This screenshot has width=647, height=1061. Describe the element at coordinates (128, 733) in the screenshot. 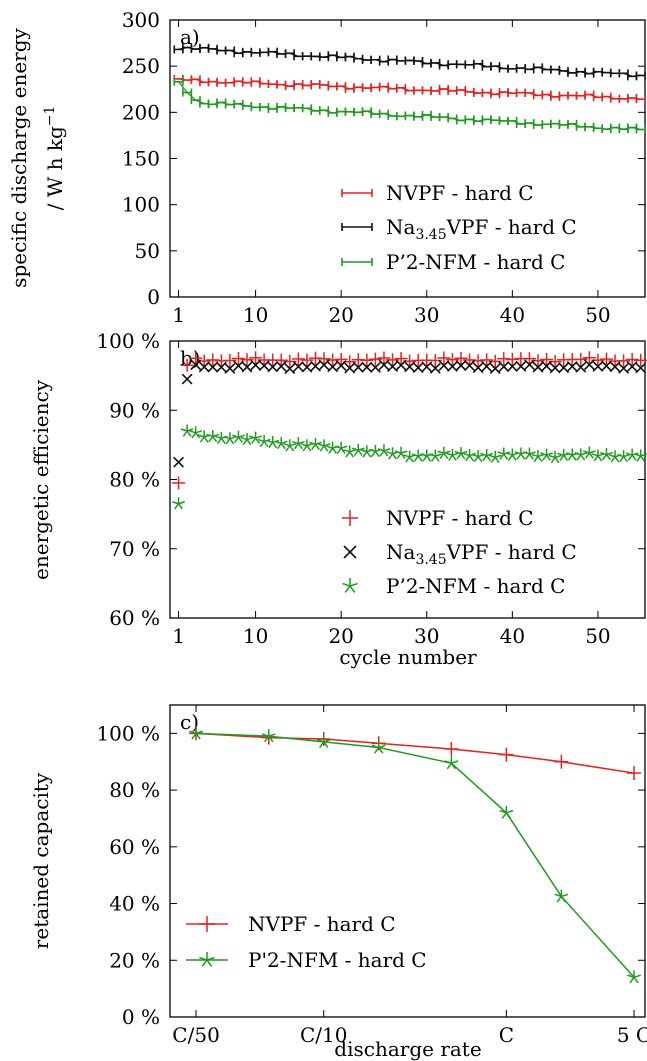

I see `panel-c-ytick-label: 100 %` at that location.